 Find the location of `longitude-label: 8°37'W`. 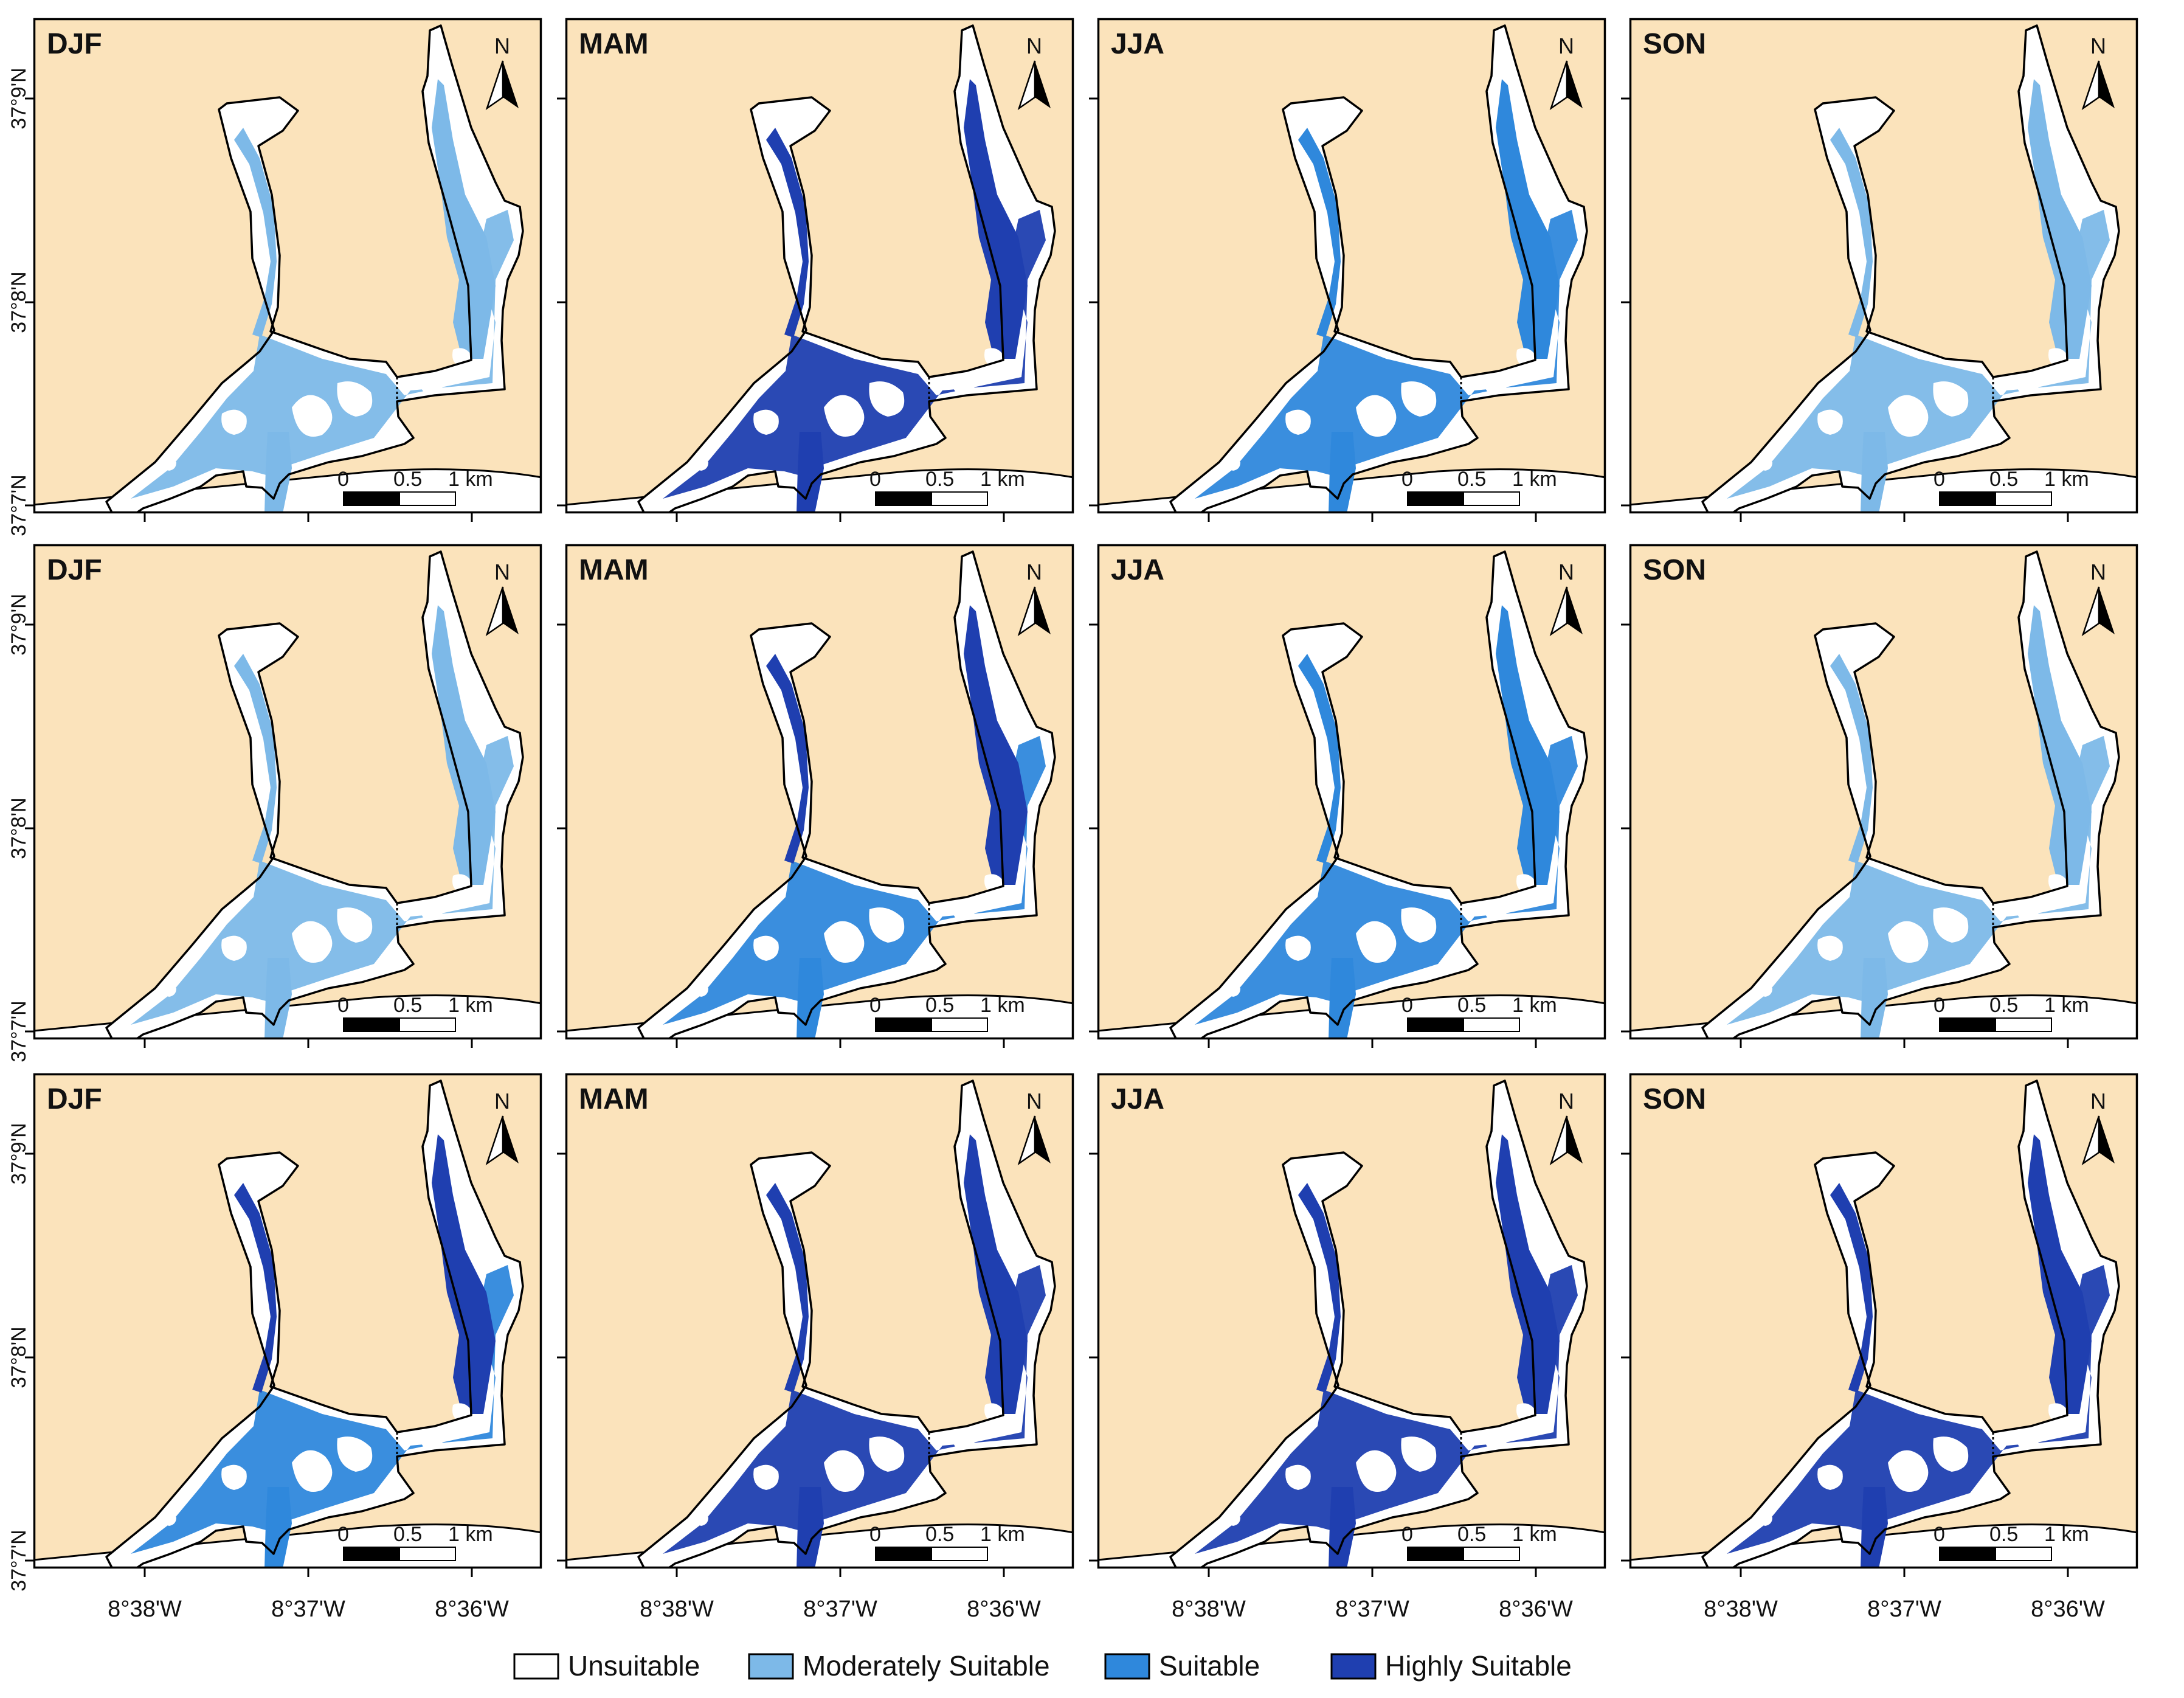

longitude-label: 8°37'W is located at coordinates (1904, 1609).